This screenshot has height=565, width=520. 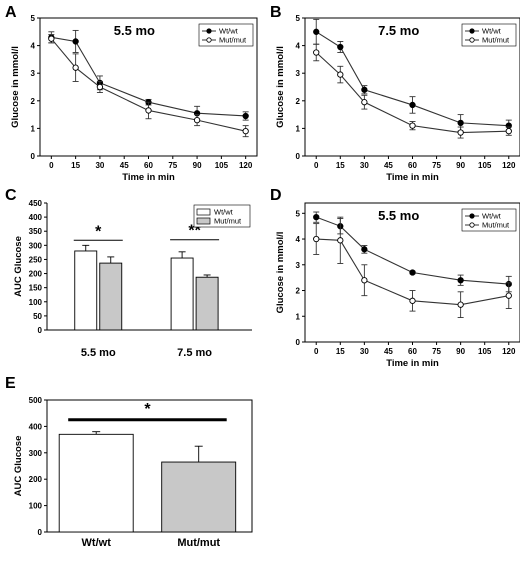 I want to click on panel-b-y-tick-label: 2, so click(x=298, y=101).